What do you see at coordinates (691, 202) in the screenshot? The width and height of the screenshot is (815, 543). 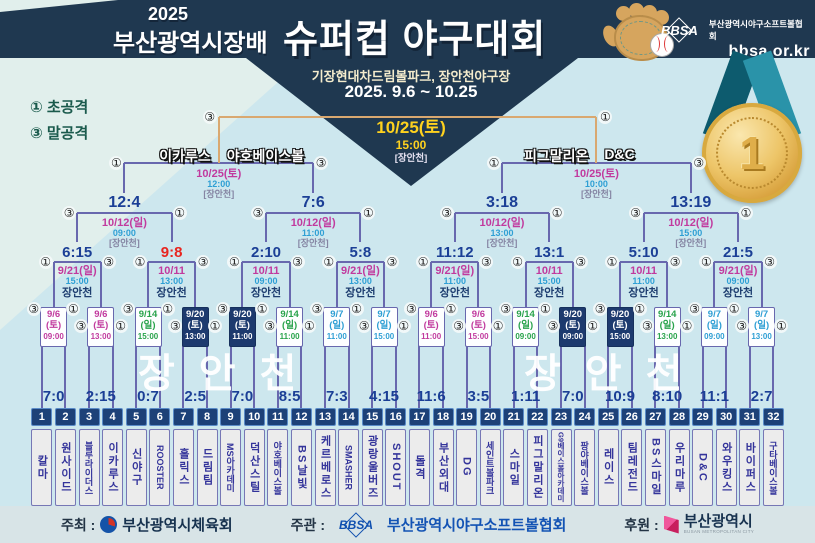 I see `match-score: 13:19` at bounding box center [691, 202].